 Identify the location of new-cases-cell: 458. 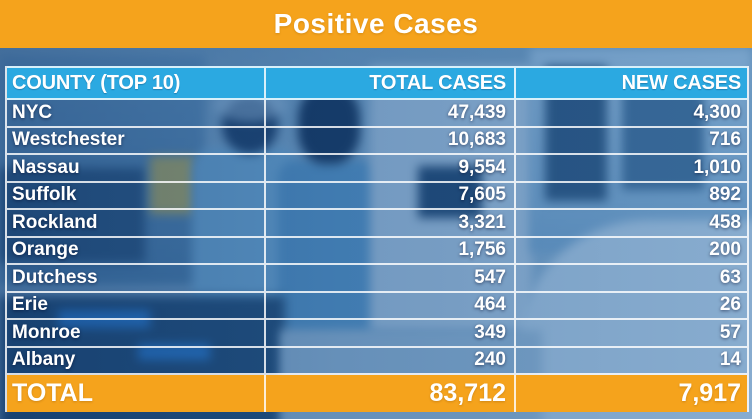
(725, 222).